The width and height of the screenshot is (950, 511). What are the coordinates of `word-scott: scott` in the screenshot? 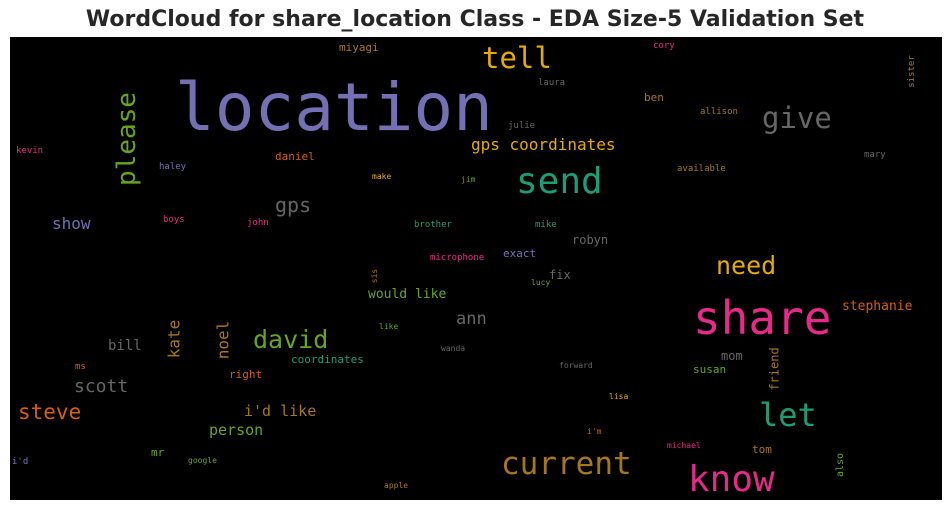 It's located at (101, 386).